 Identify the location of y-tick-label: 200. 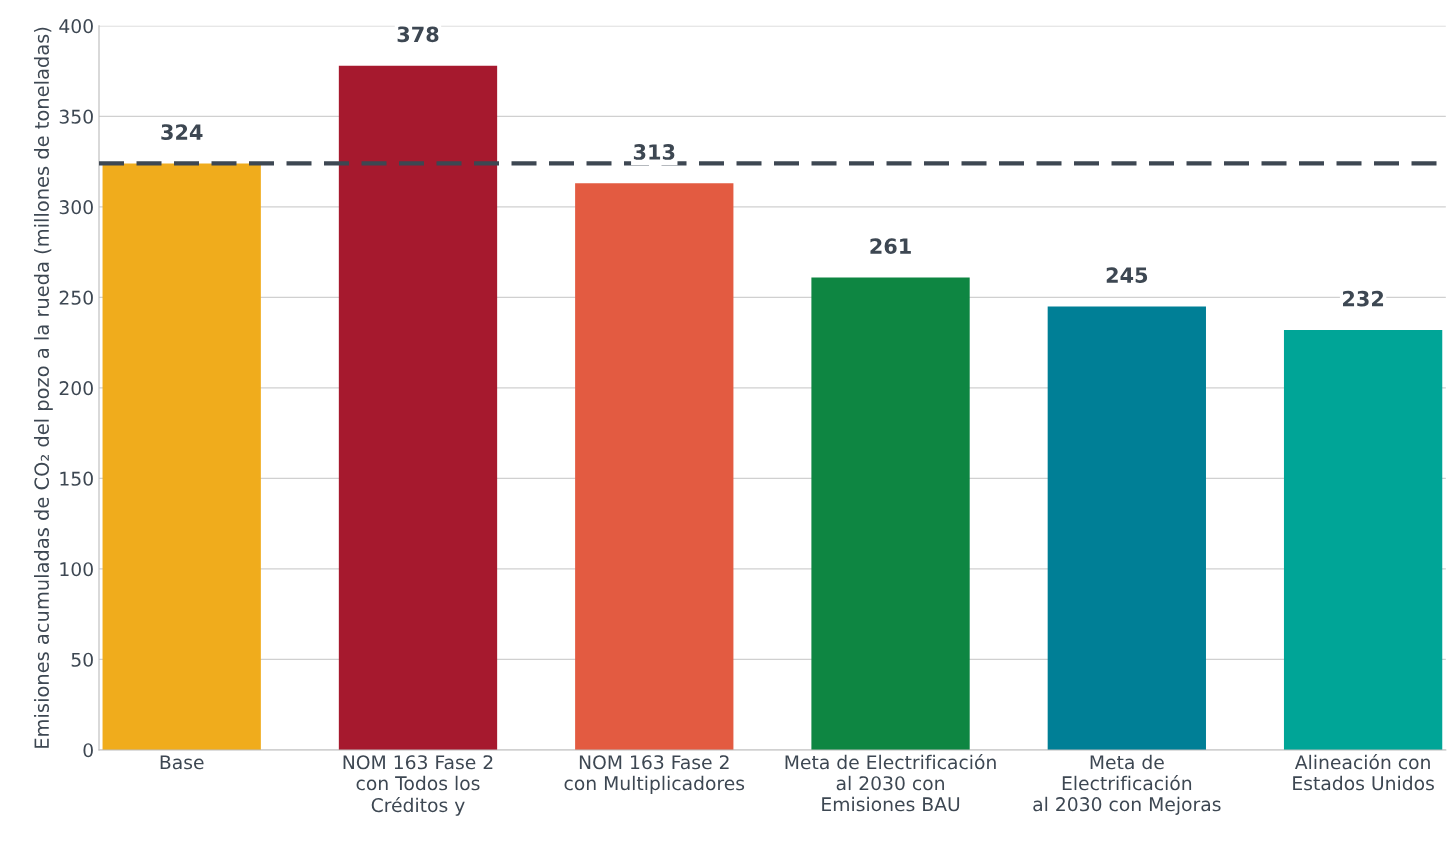
(76, 388).